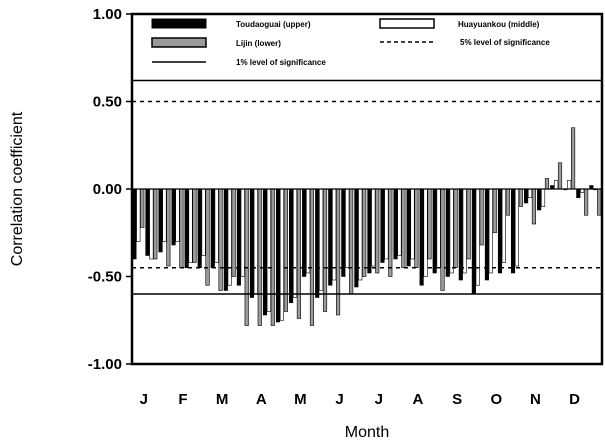  I want to click on x-axis-title: Month, so click(367, 432).